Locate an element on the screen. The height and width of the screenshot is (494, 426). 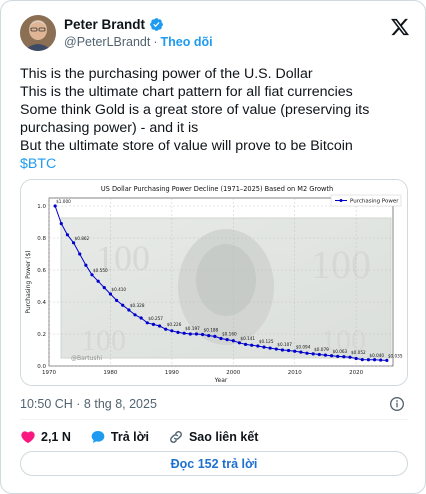
data-label: $0.328 is located at coordinates (137, 305).